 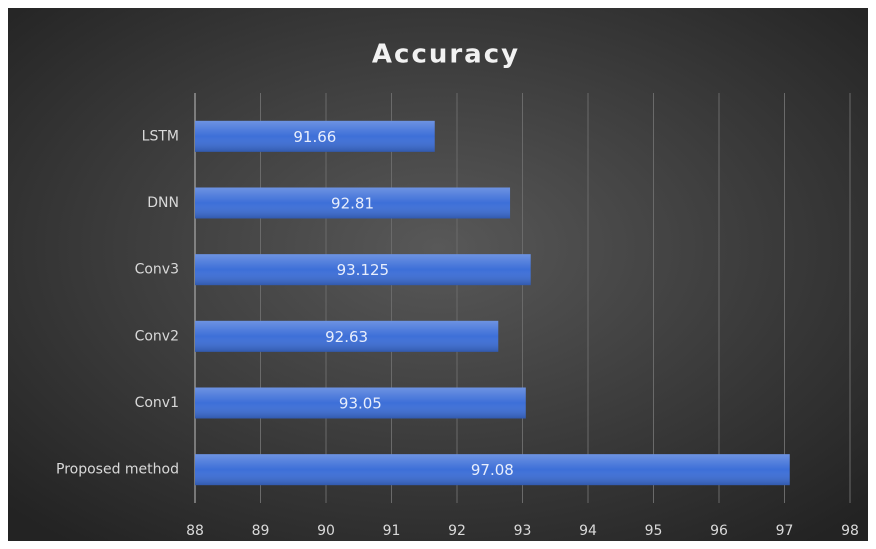 What do you see at coordinates (446, 55) in the screenshot?
I see `chart-title: Accuracy` at bounding box center [446, 55].